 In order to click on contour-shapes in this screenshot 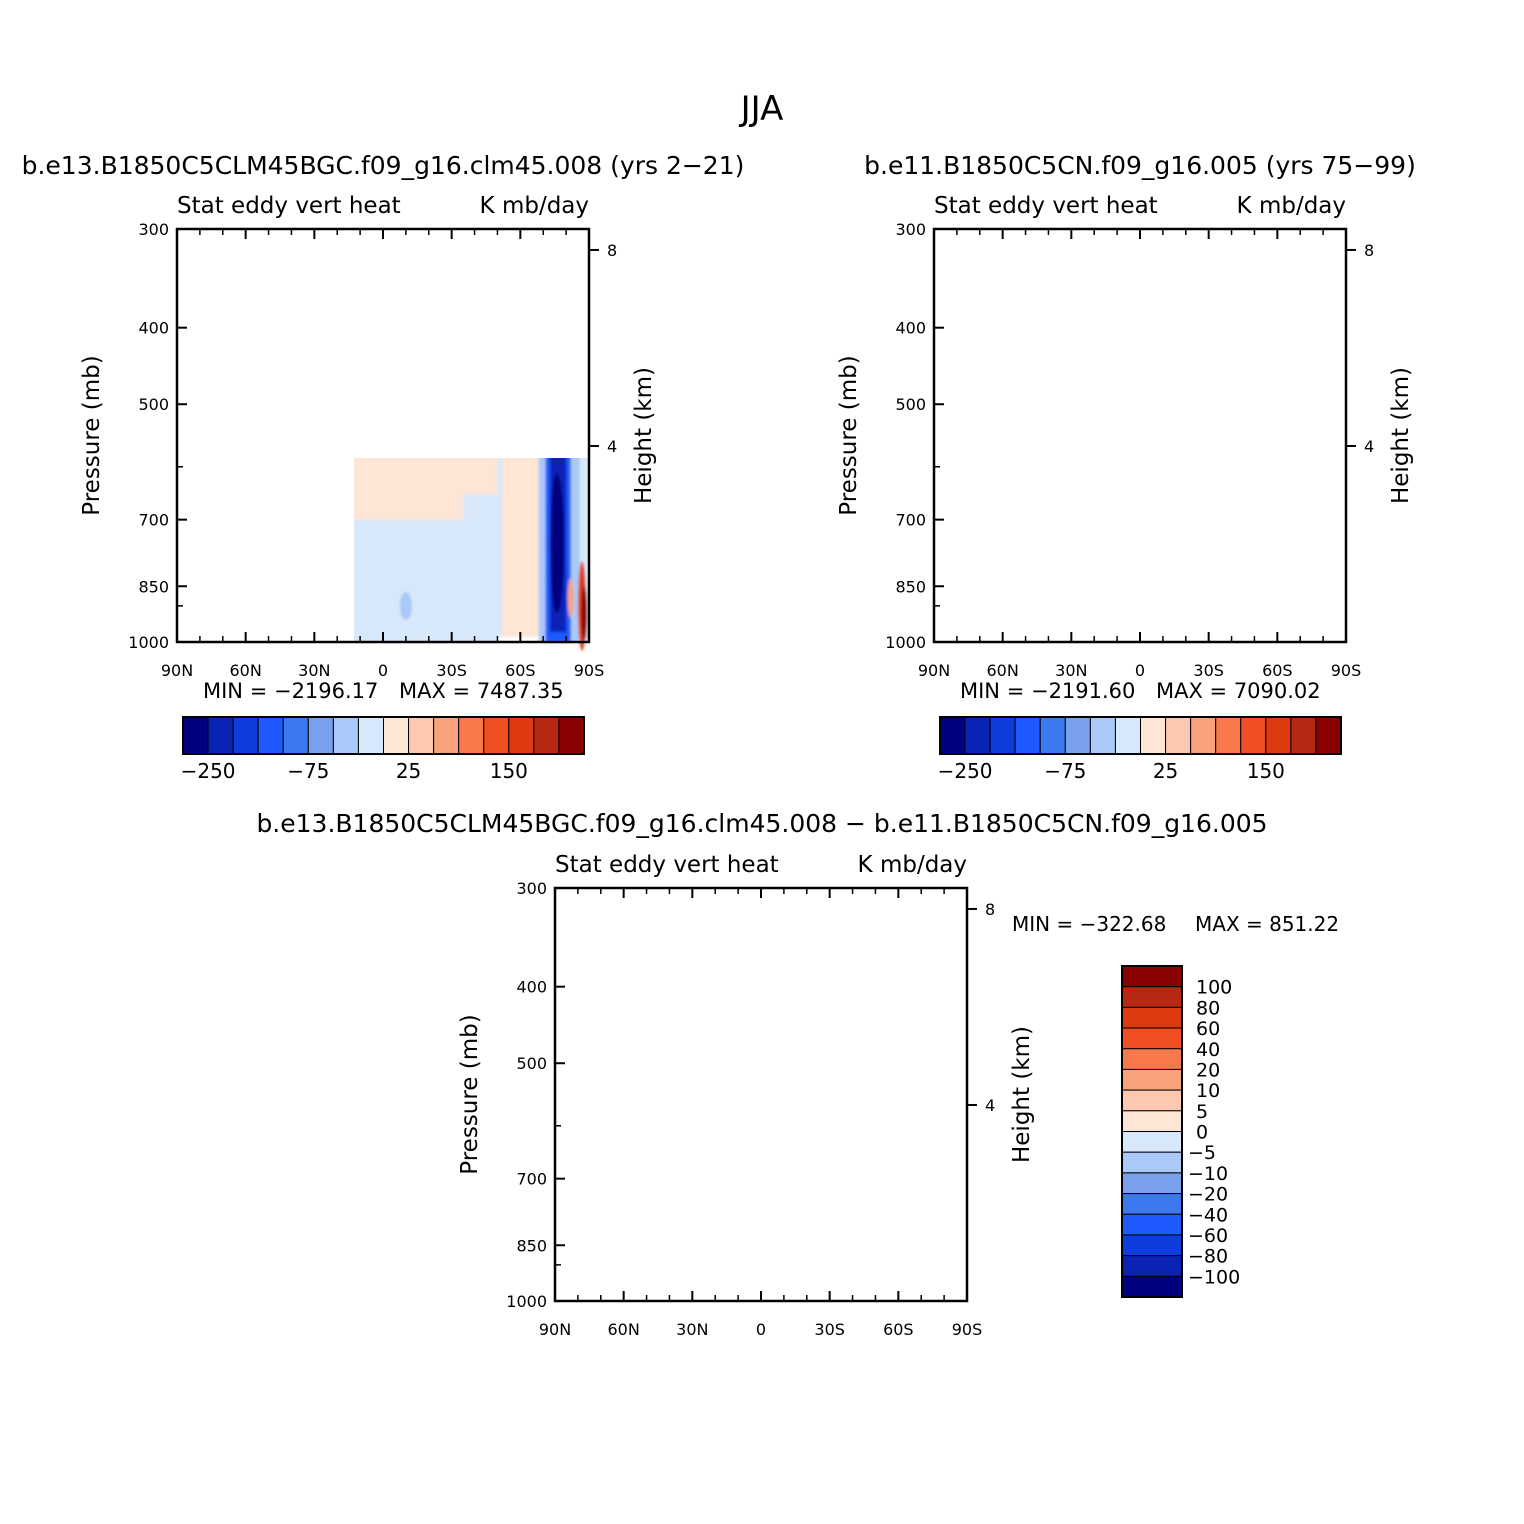, I will do `click(416, 440)`.